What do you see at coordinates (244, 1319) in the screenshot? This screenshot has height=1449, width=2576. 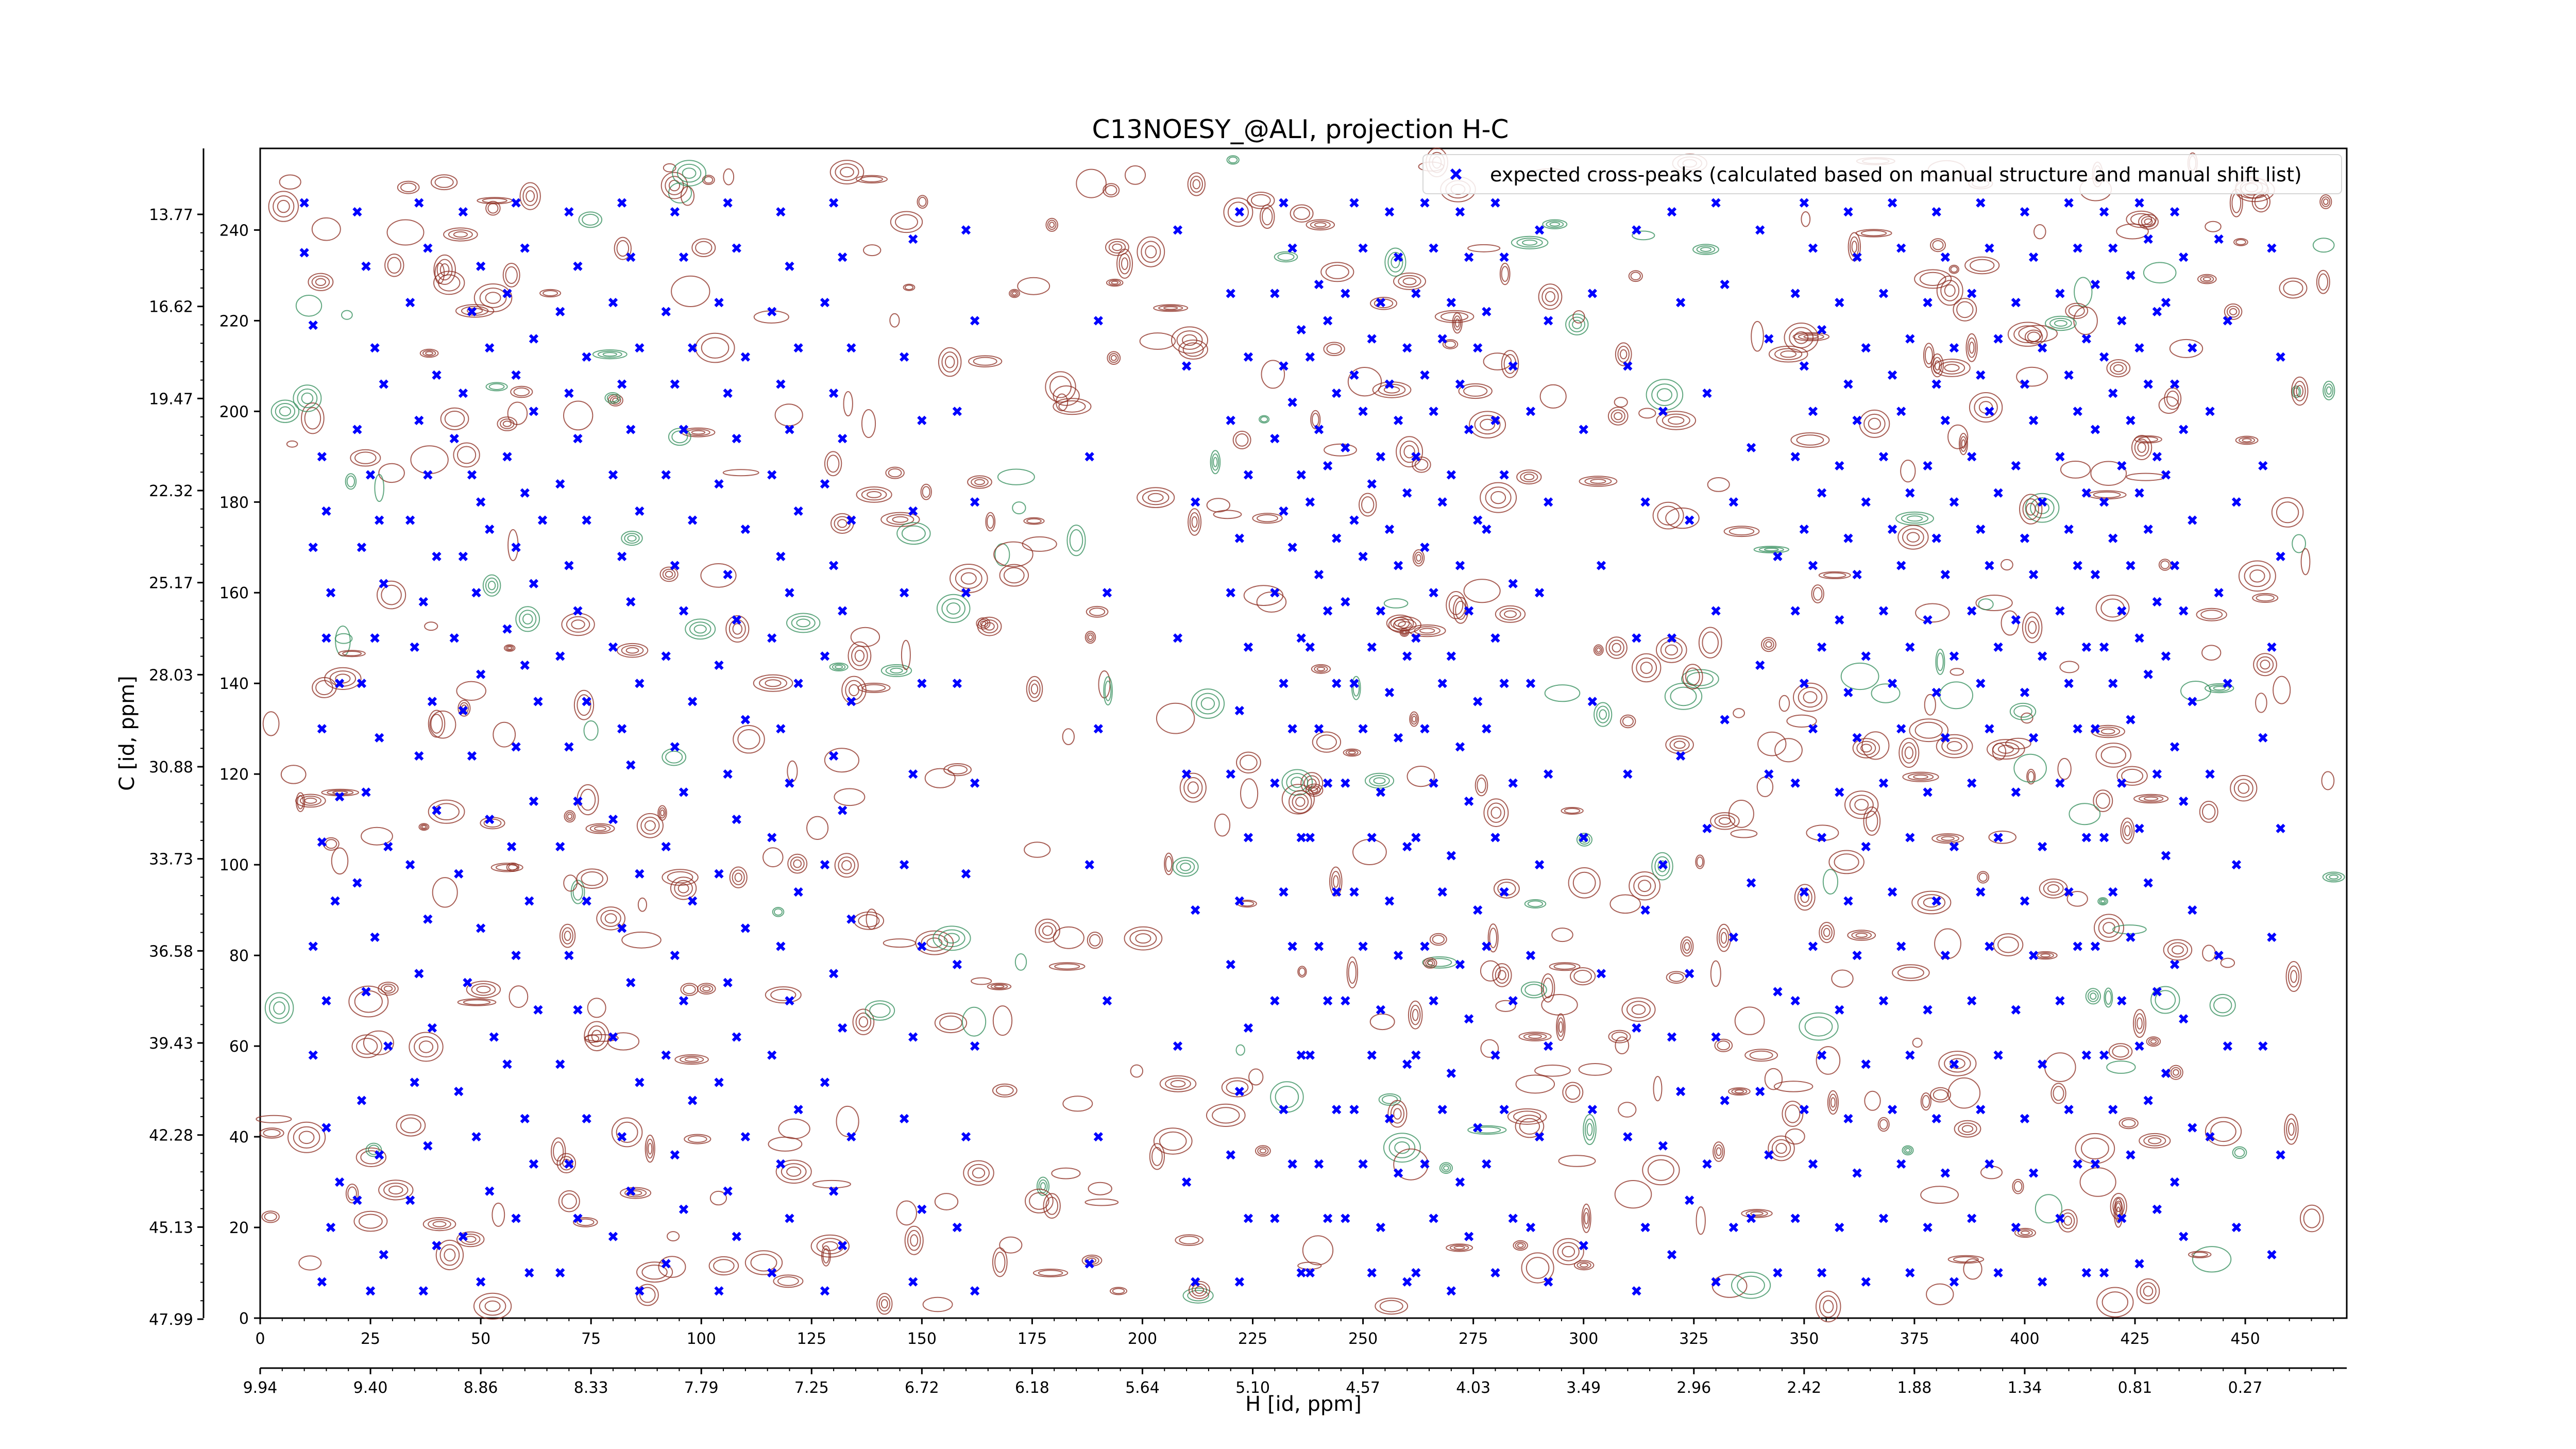 I see `y-tick-label: 0` at bounding box center [244, 1319].